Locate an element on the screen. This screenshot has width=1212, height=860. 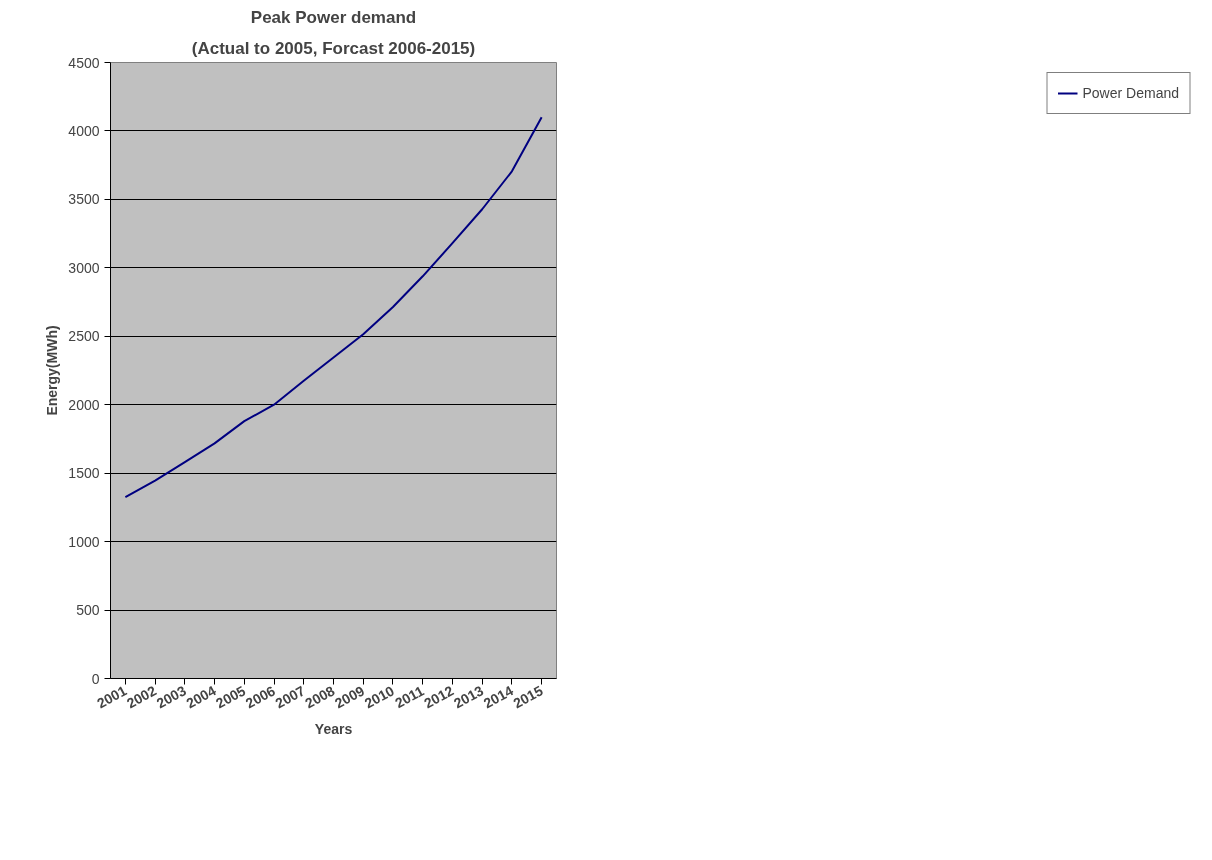
chart-title: Peak Power demand is located at coordinates (333, 17).